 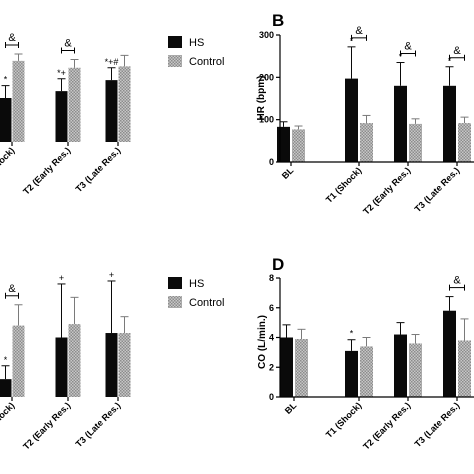 What do you see at coordinates (262, 342) in the screenshot?
I see `y-axis-label: CO (L/min.)` at bounding box center [262, 342].